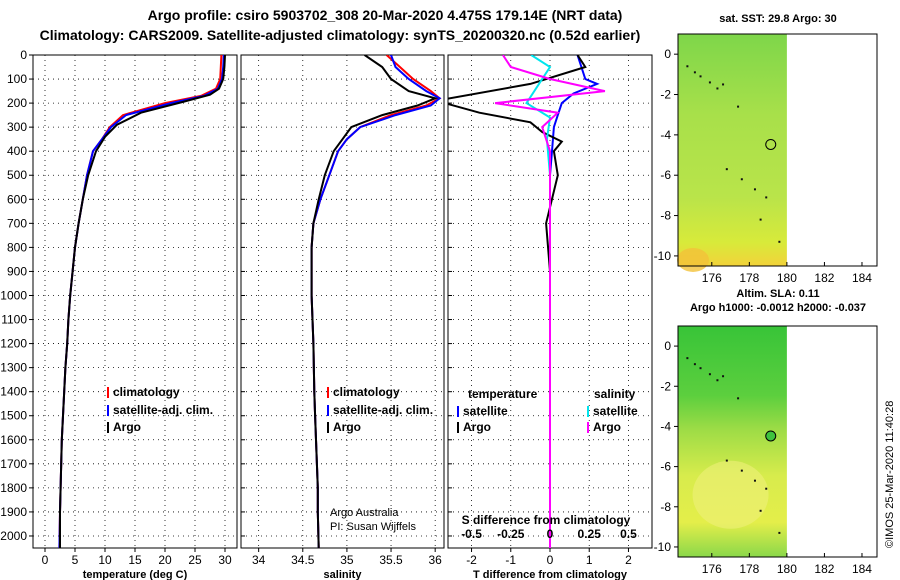 This screenshot has width=900, height=580. What do you see at coordinates (13, 536) in the screenshot?
I see `temperature-profile-ytick-label-20: 2000` at bounding box center [13, 536].